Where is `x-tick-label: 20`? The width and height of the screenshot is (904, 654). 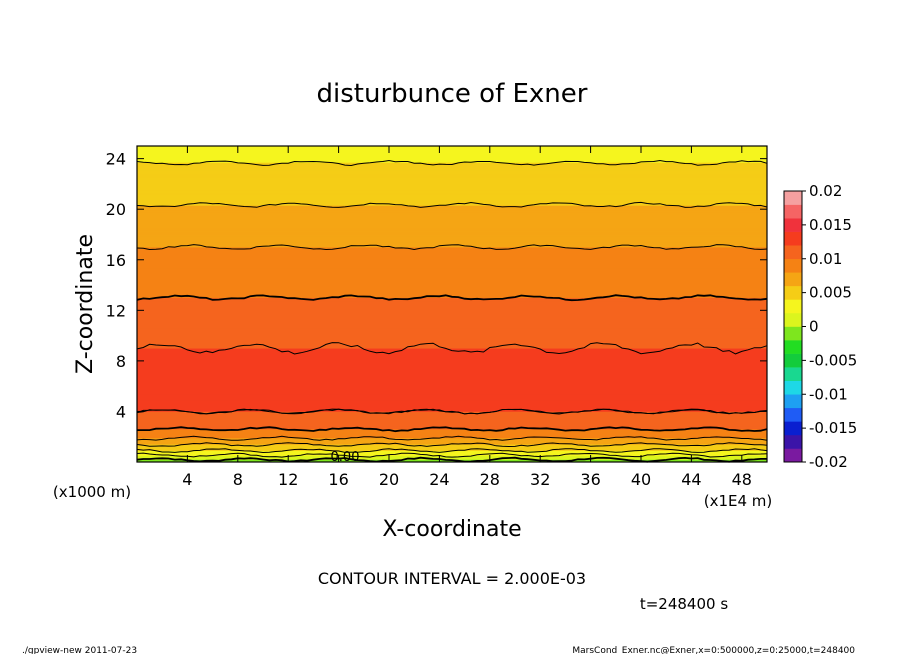 x-tick-label: 20 is located at coordinates (389, 479).